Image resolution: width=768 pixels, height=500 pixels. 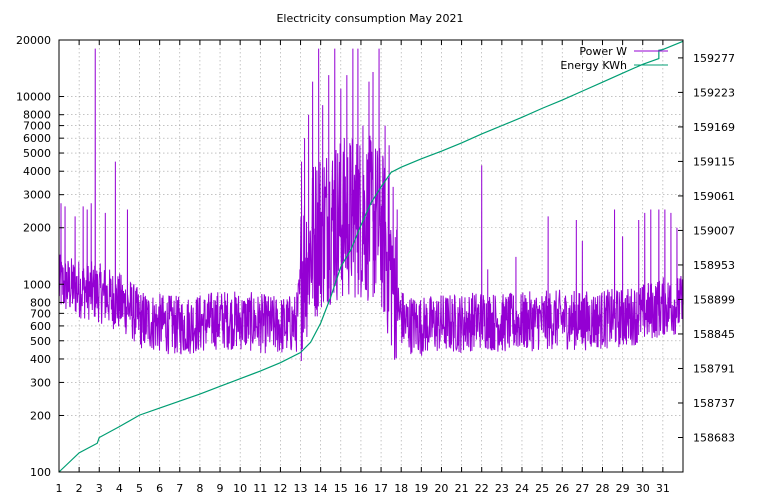 I want to click on x-tick-label: 28, so click(x=602, y=488).